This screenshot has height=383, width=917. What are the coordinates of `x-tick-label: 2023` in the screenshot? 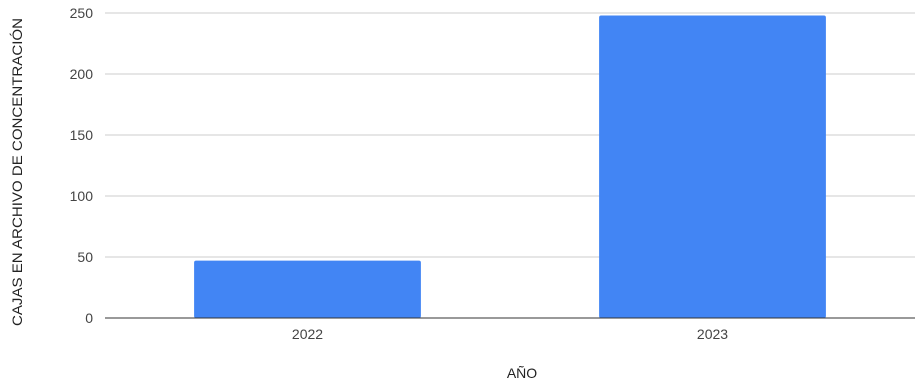 It's located at (712, 334).